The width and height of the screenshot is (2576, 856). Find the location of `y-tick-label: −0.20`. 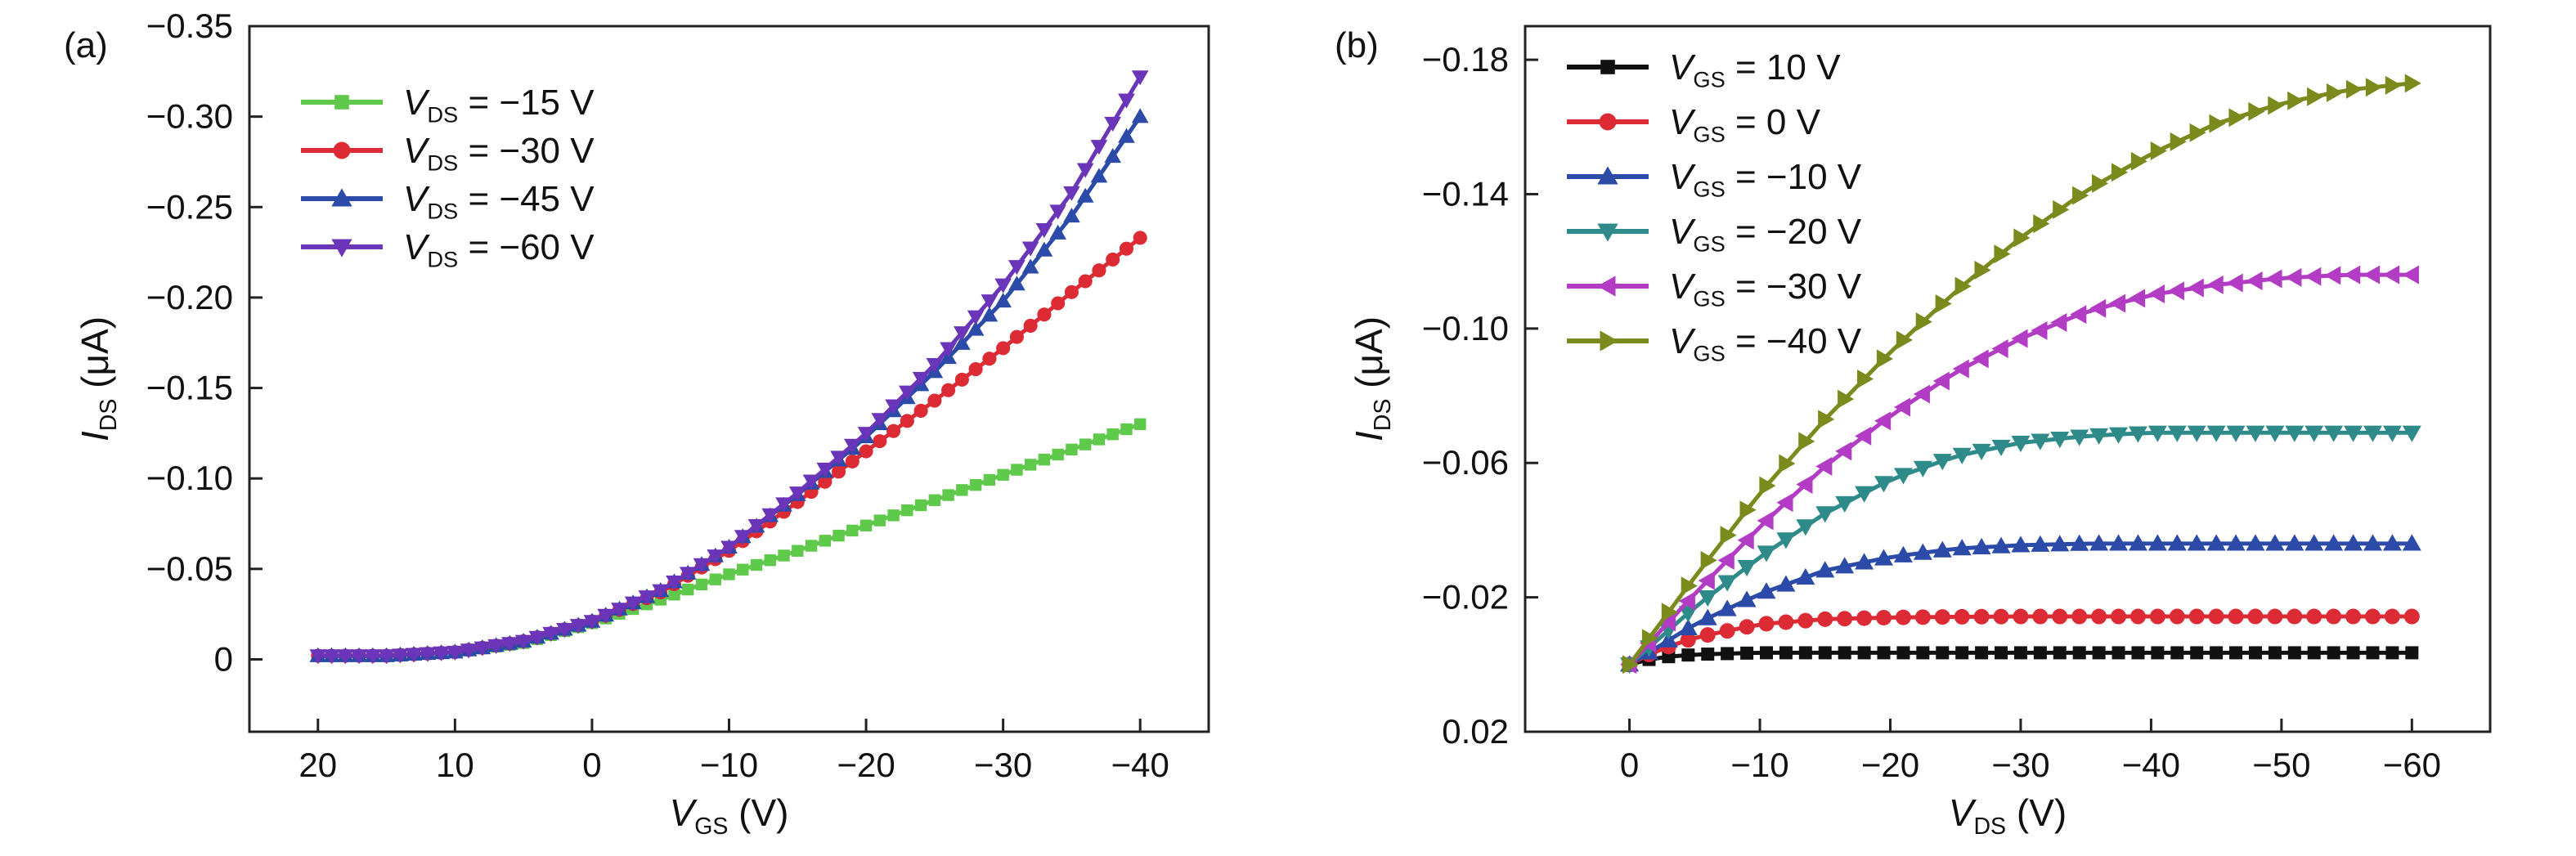

y-tick-label: −0.20 is located at coordinates (190, 297).